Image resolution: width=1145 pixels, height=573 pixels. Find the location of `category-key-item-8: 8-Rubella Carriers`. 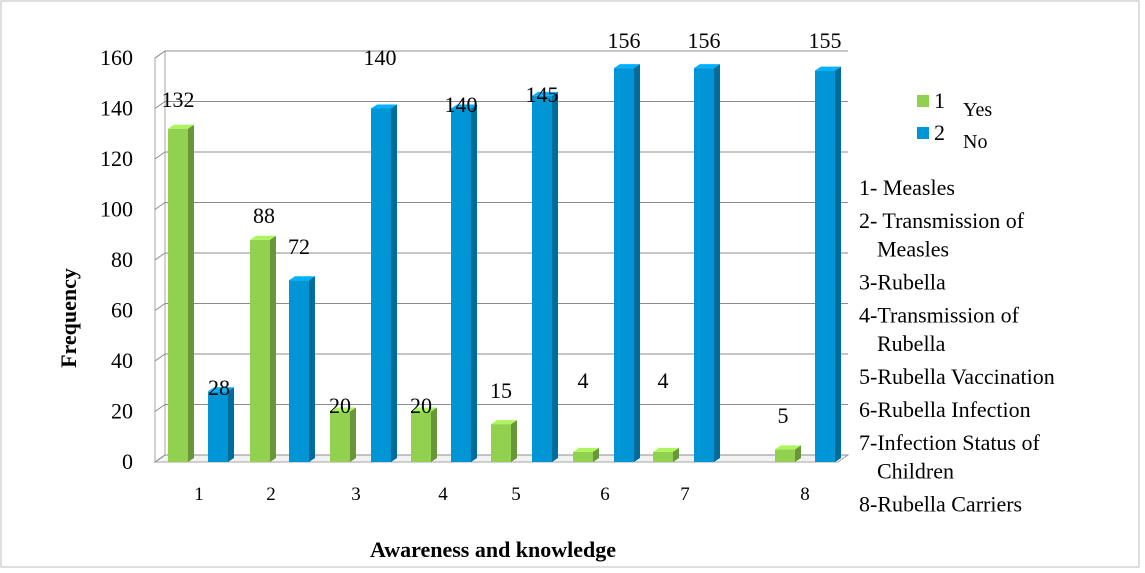

category-key-item-8: 8-Rubella Carriers is located at coordinates (940, 504).